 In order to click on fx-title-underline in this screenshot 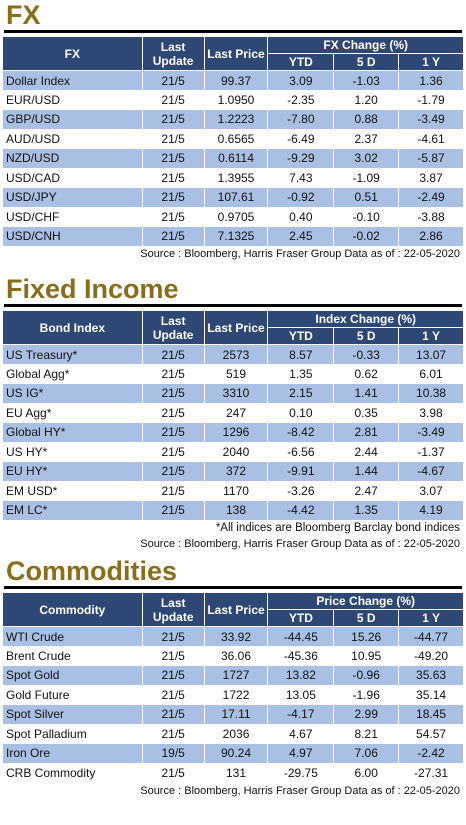, I will do `click(233, 31)`.